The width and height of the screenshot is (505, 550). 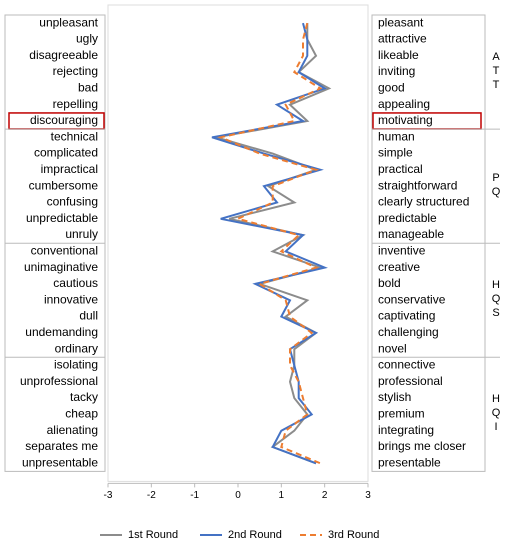 What do you see at coordinates (64, 120) in the screenshot?
I see `left-label: discouraging` at bounding box center [64, 120].